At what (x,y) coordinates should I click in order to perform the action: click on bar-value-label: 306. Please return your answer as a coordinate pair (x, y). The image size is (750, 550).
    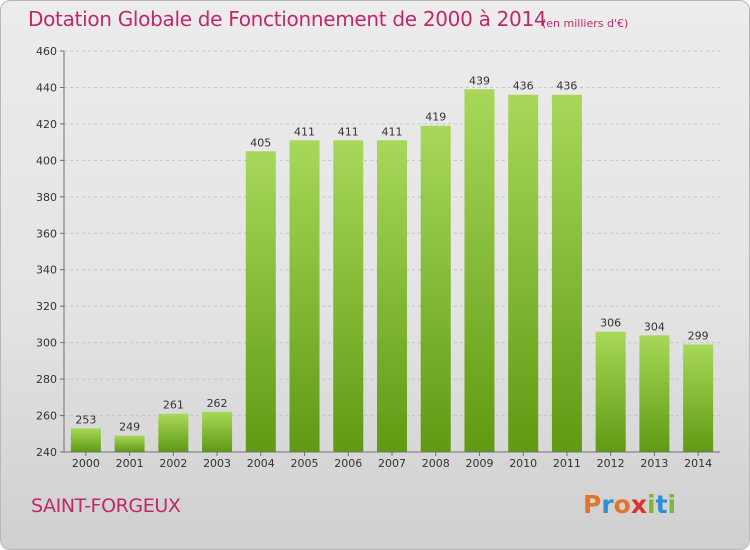
    Looking at the image, I should click on (610, 323).